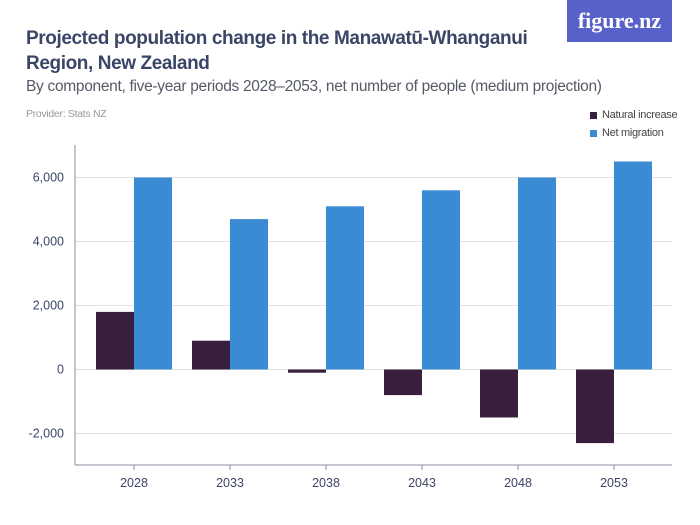  I want to click on y-tick-label: 6,000, so click(48, 178).